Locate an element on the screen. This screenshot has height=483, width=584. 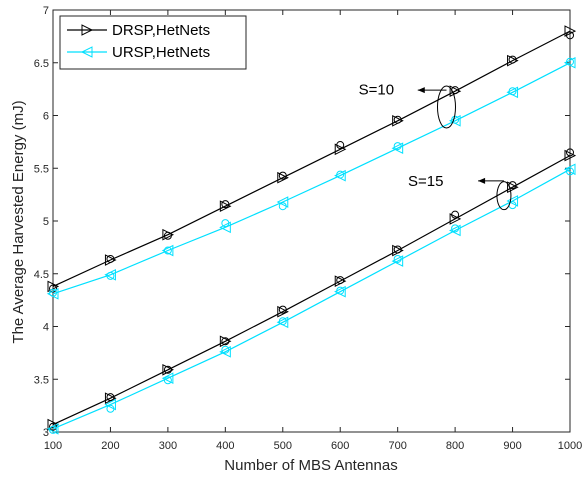
annotation-arrow-head is located at coordinates (482, 180).